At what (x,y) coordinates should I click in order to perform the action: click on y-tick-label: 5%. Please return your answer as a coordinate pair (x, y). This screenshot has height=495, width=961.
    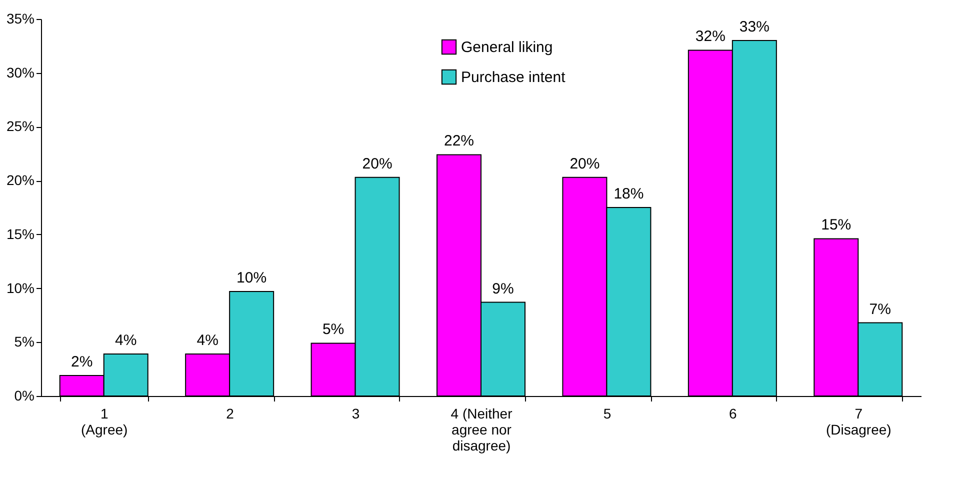
    Looking at the image, I should click on (24, 342).